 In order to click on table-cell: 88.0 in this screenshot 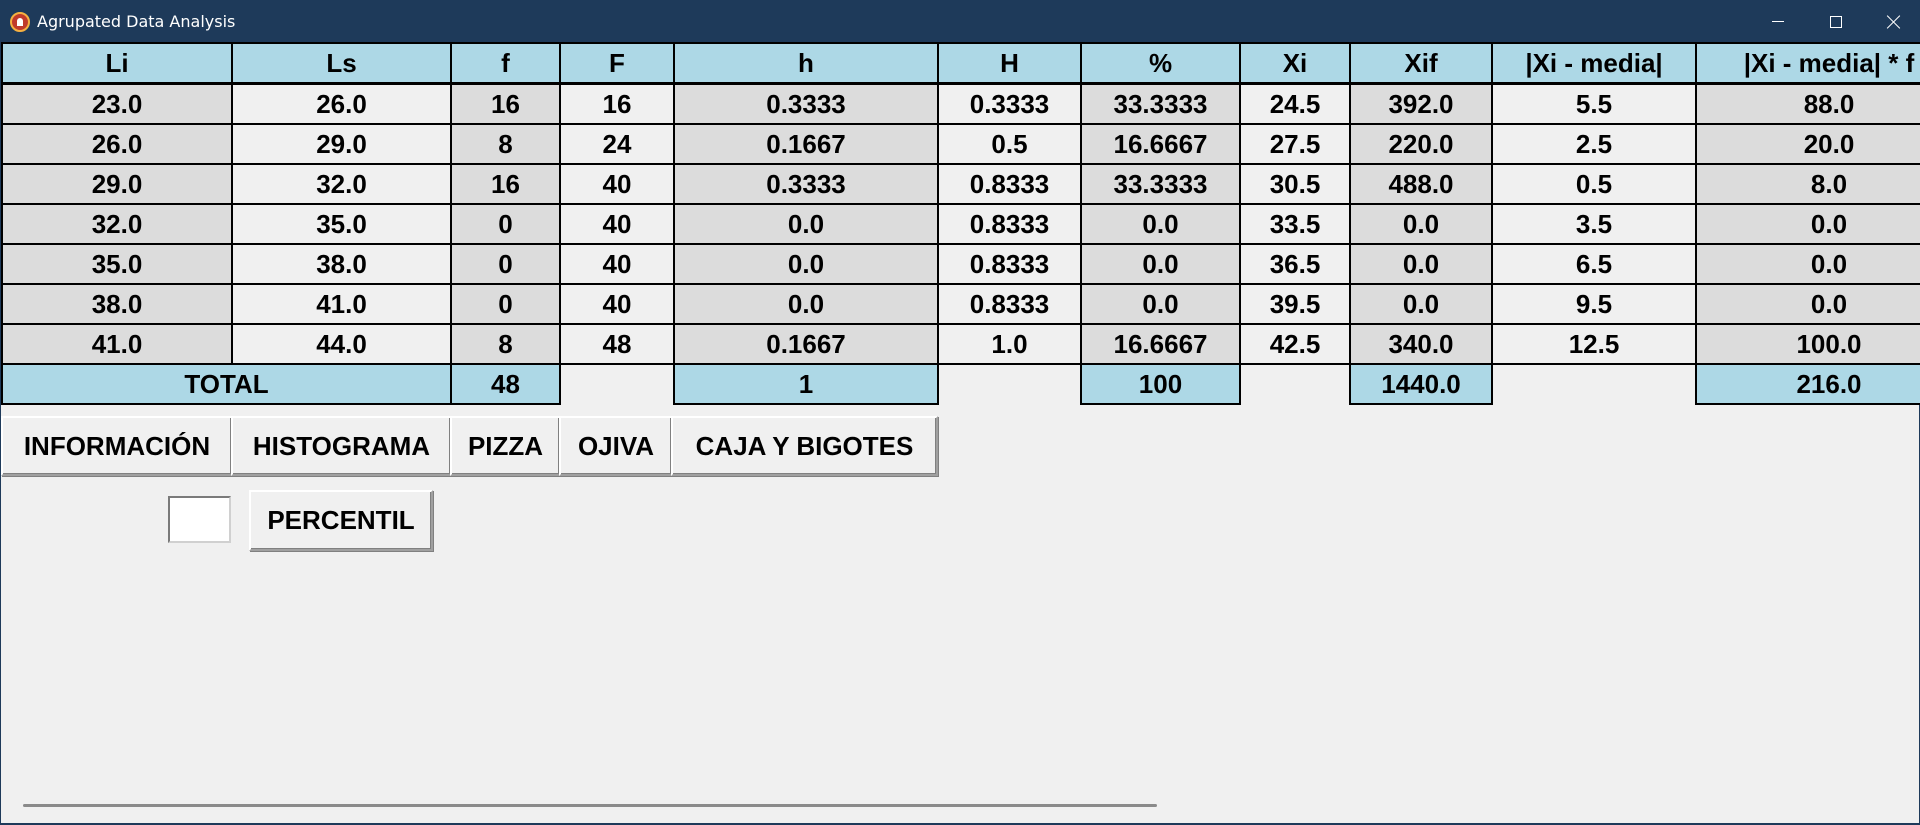, I will do `click(1807, 104)`.